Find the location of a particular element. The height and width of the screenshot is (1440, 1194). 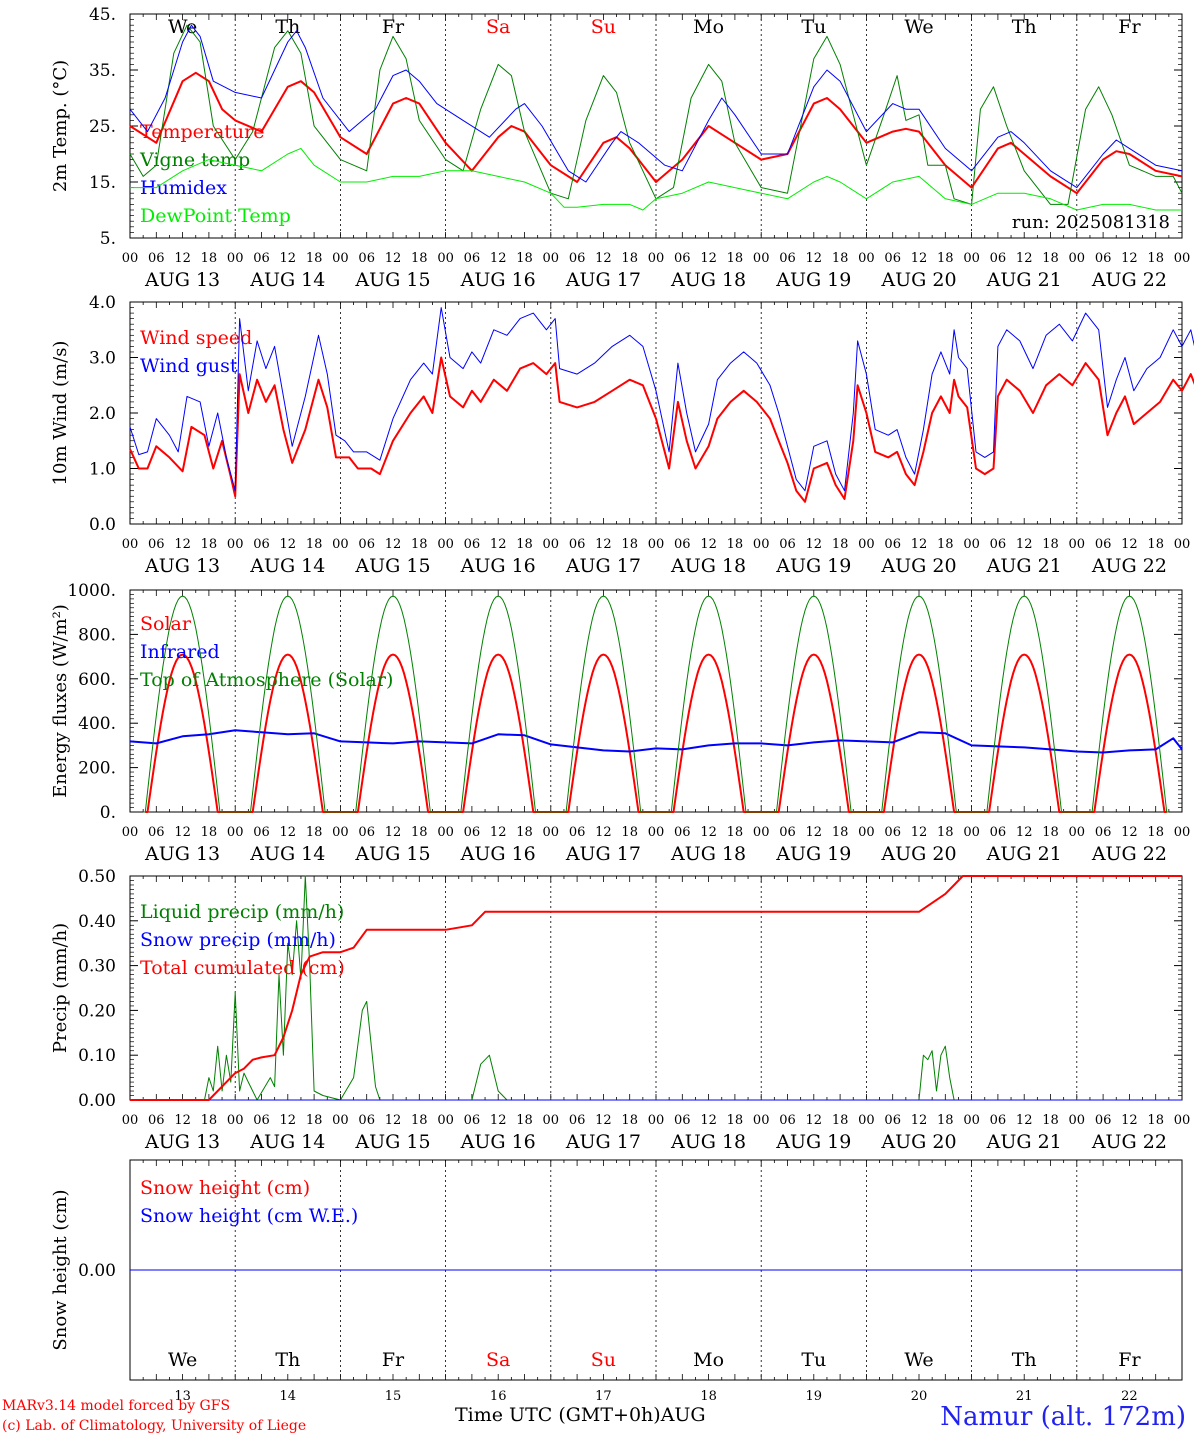

y-tick-label: 5. is located at coordinates (108, 239).